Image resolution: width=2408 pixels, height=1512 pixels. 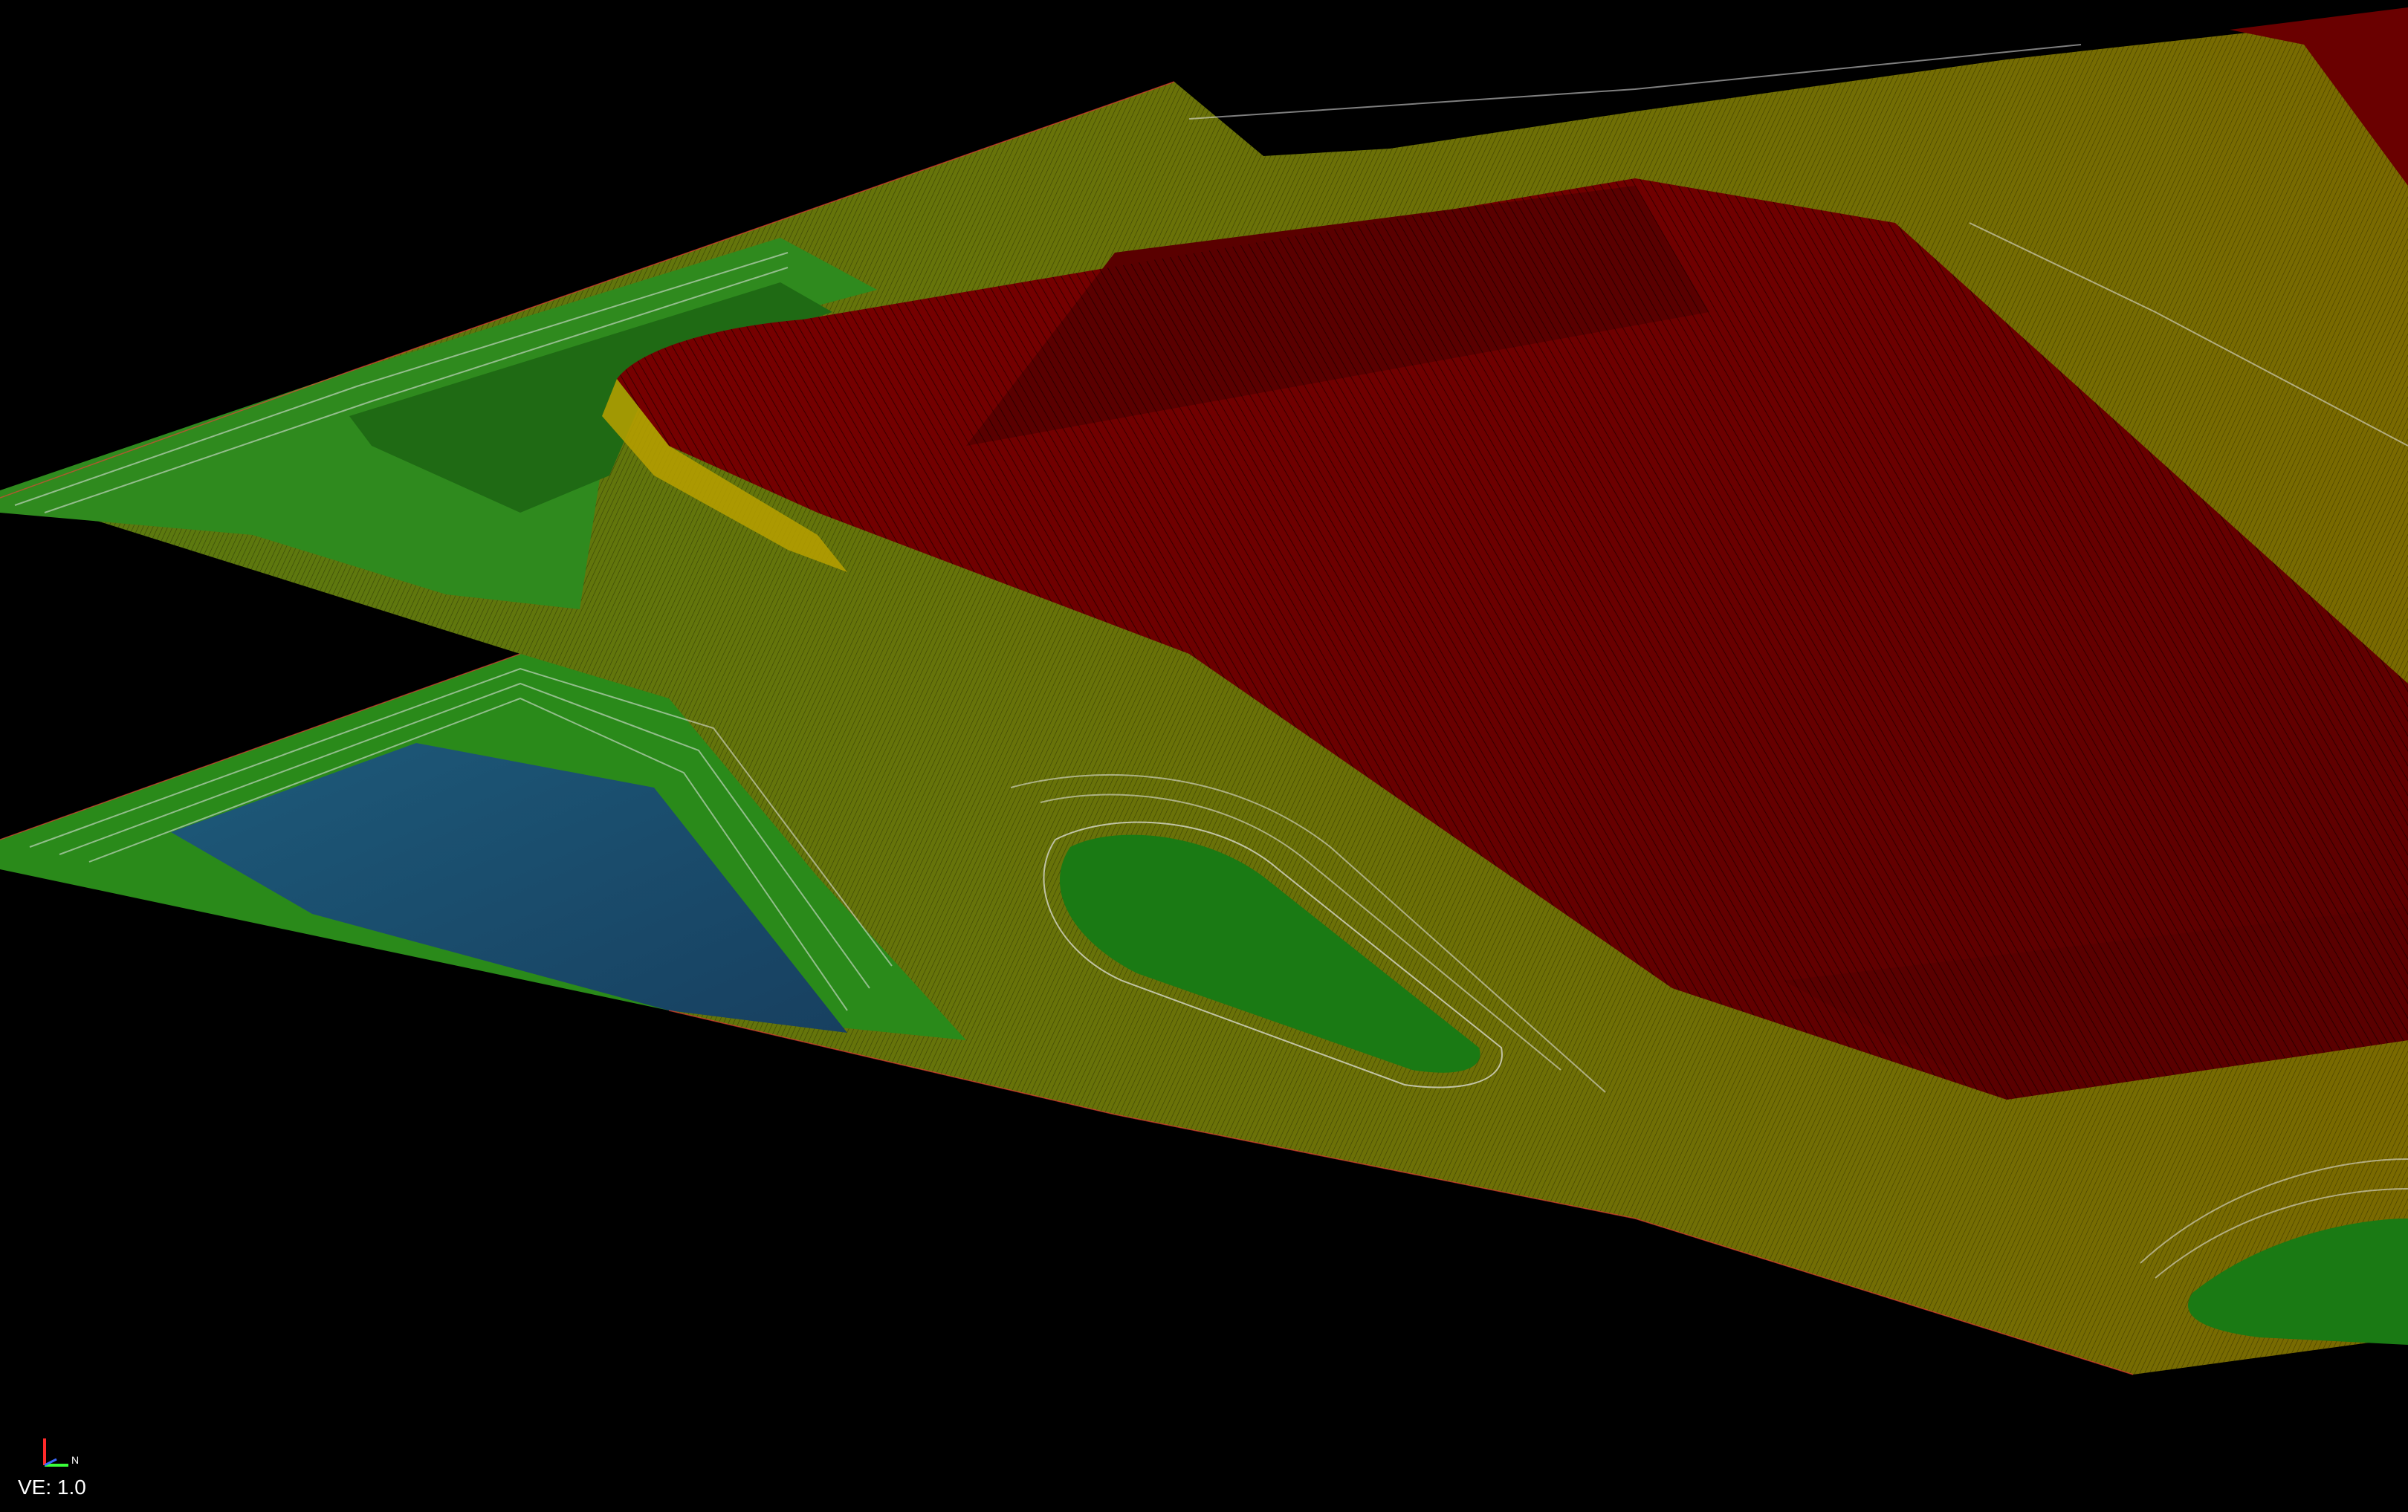 I want to click on x-axis-line, so click(x=50, y=1462).